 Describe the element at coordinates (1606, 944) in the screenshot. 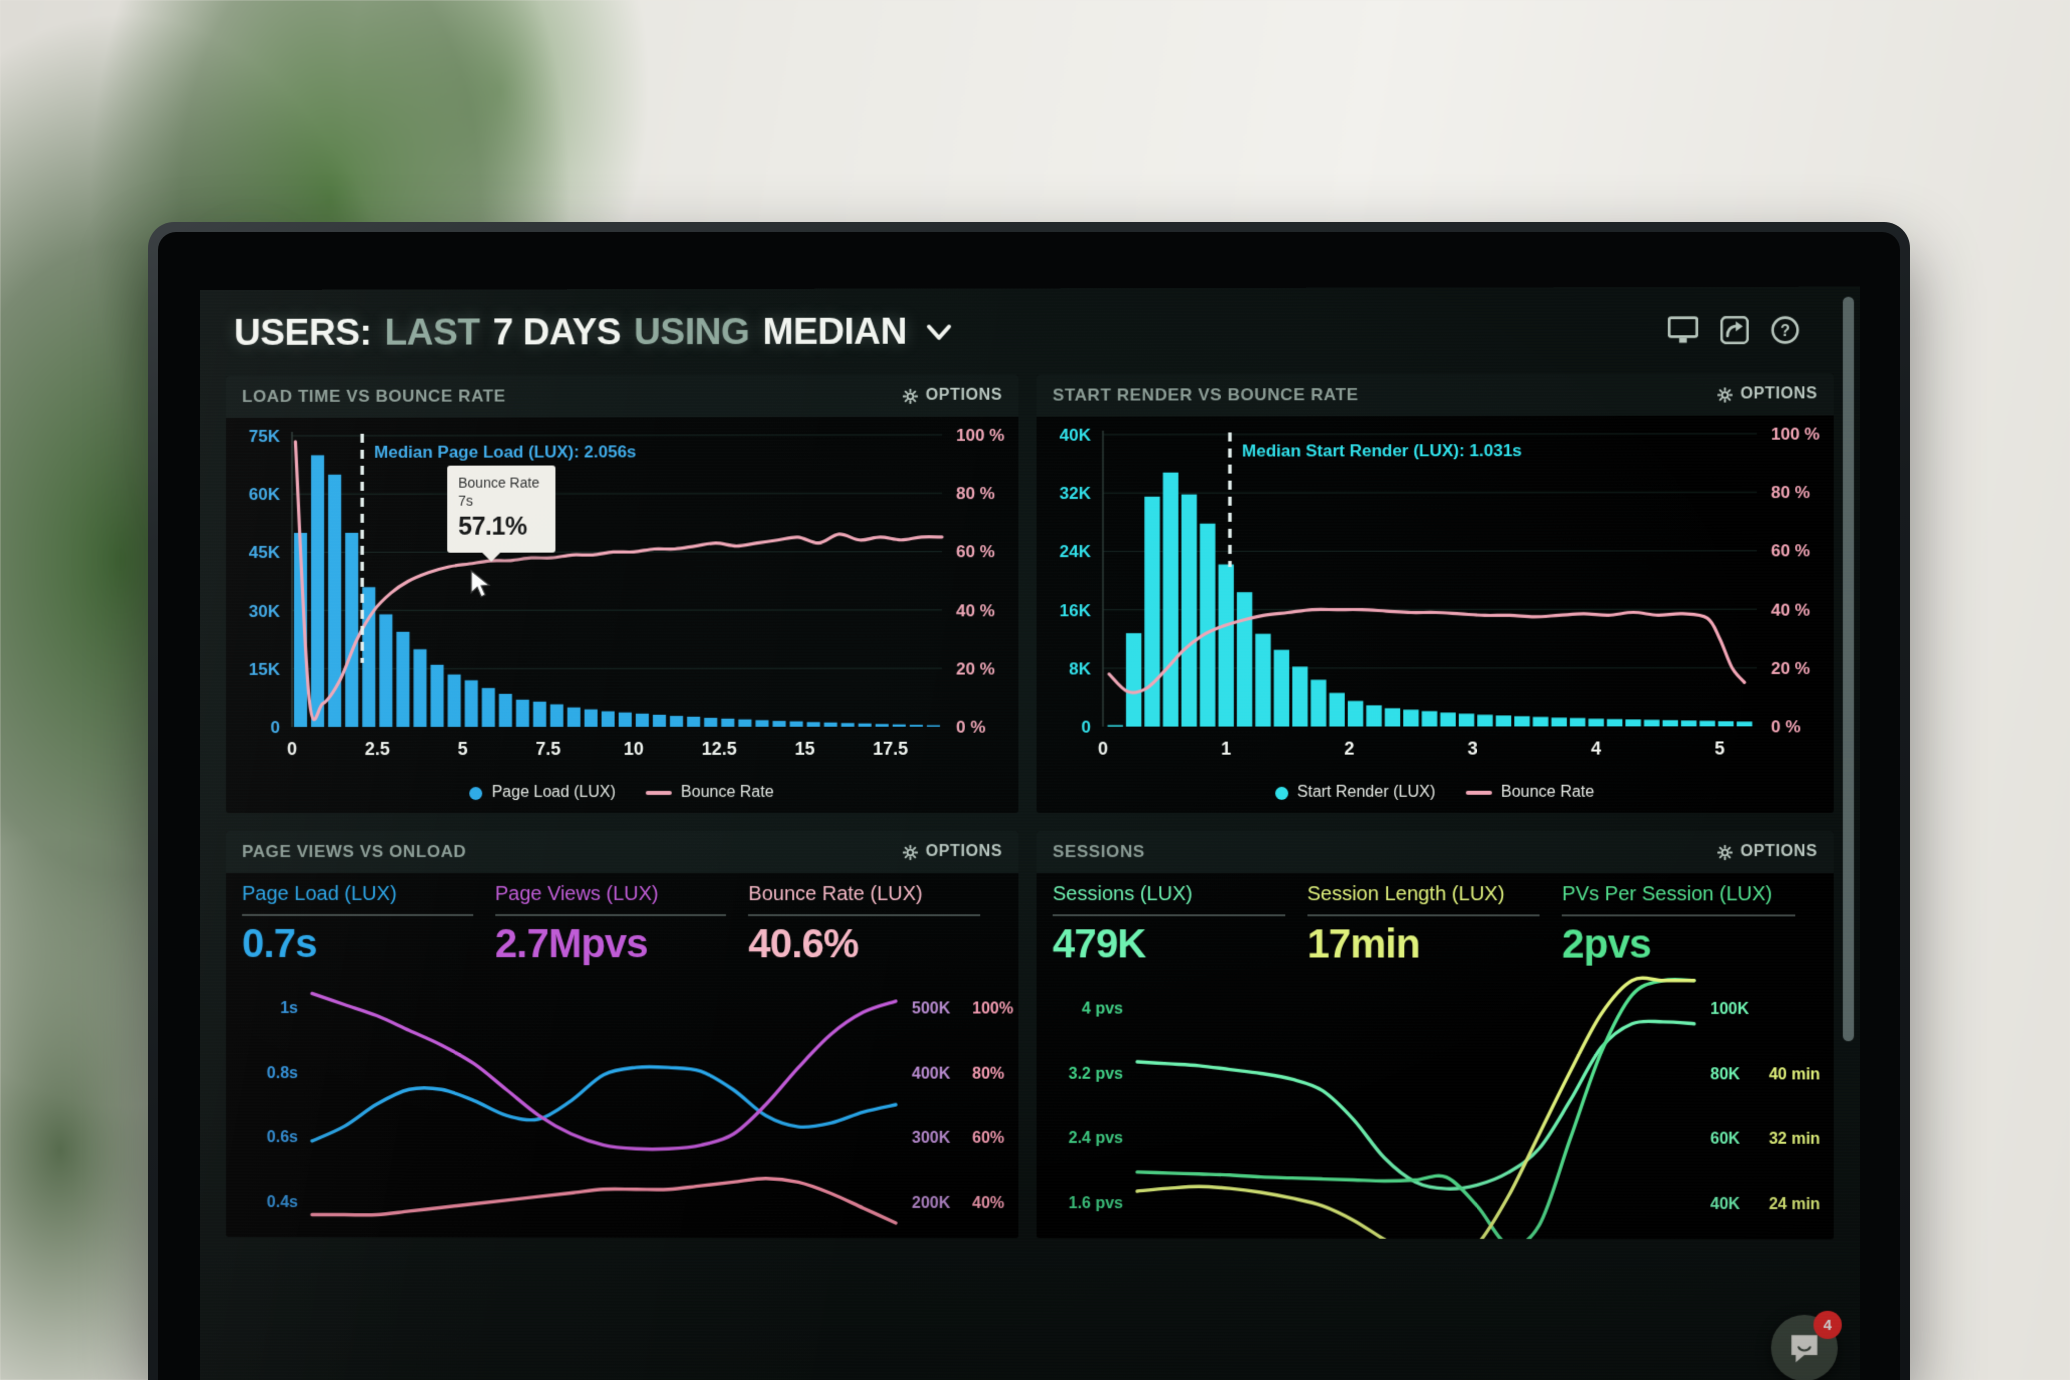

I see `metric-value: 2pvs` at that location.